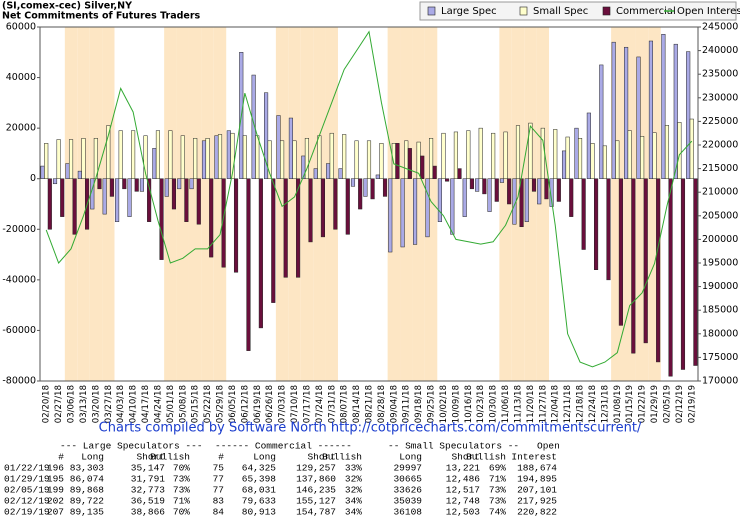  I want to click on table-cell: 73%, so click(497, 490).